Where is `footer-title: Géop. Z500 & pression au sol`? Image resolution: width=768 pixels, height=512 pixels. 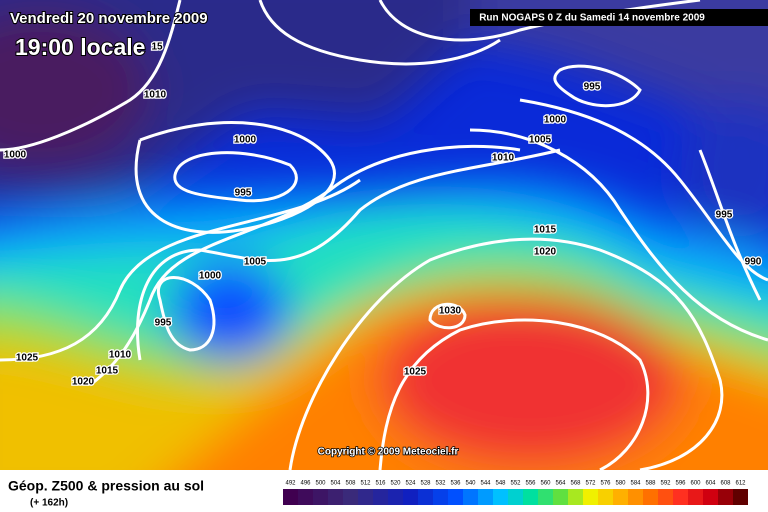 footer-title: Géop. Z500 & pression au sol is located at coordinates (106, 486).